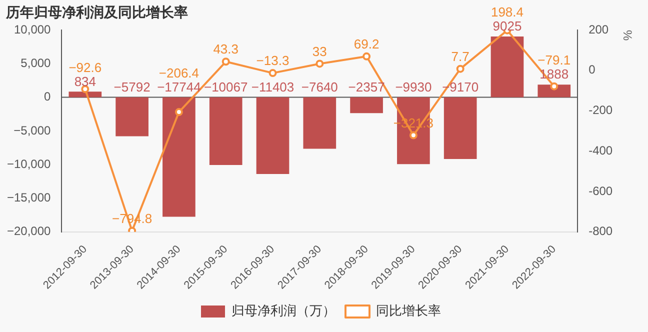  What do you see at coordinates (507, 26) in the screenshot?
I see `data-label: 9025` at bounding box center [507, 26].